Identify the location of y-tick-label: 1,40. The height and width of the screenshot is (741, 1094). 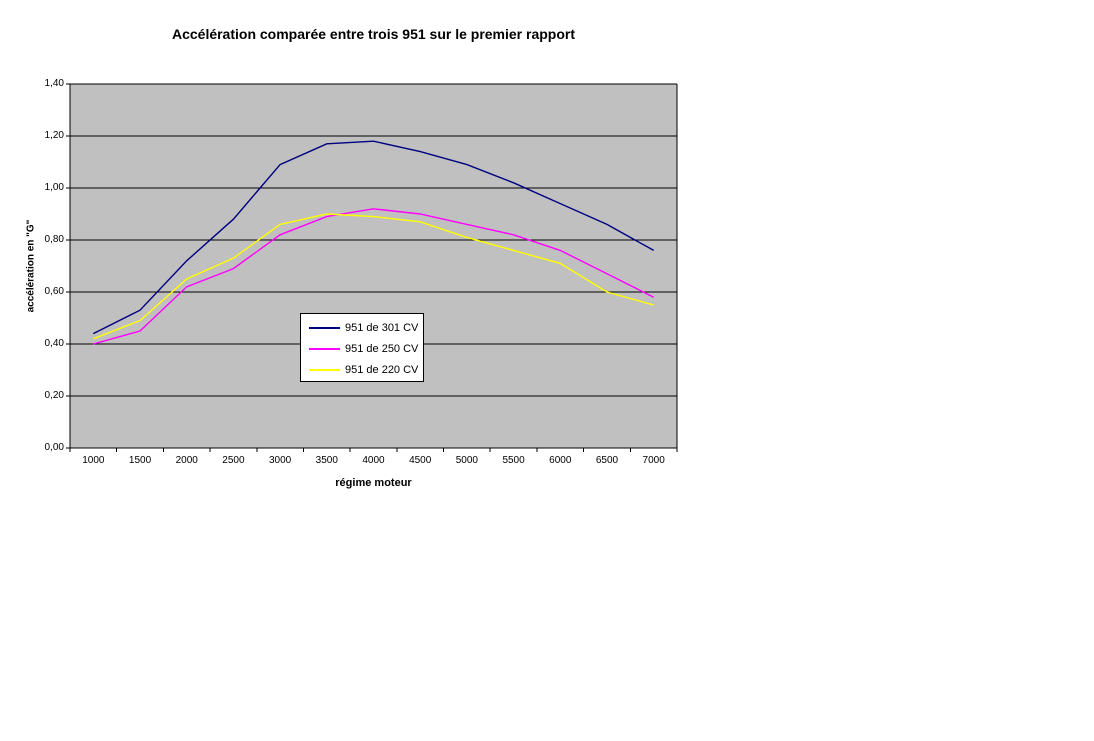
(54, 83).